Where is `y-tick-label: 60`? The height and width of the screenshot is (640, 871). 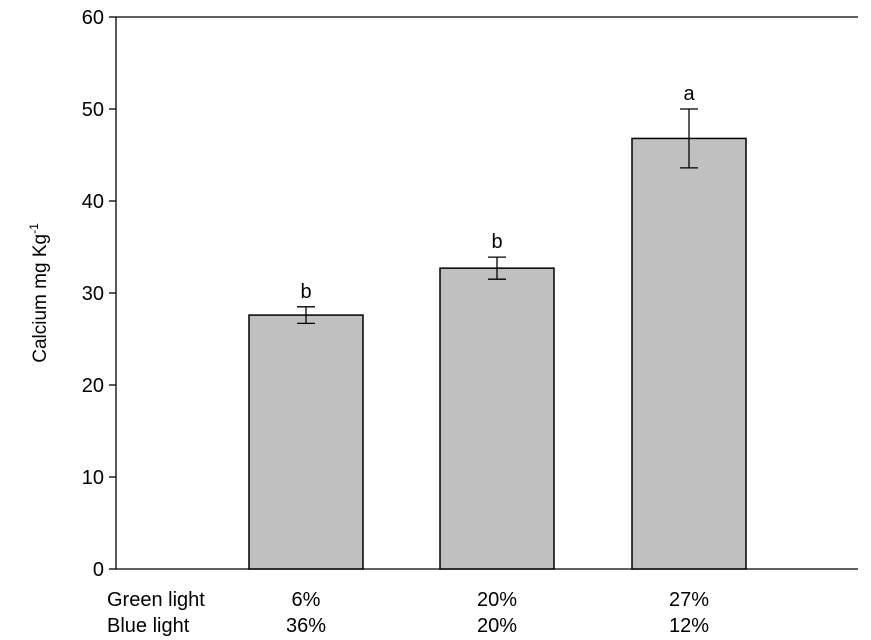 y-tick-label: 60 is located at coordinates (93, 18).